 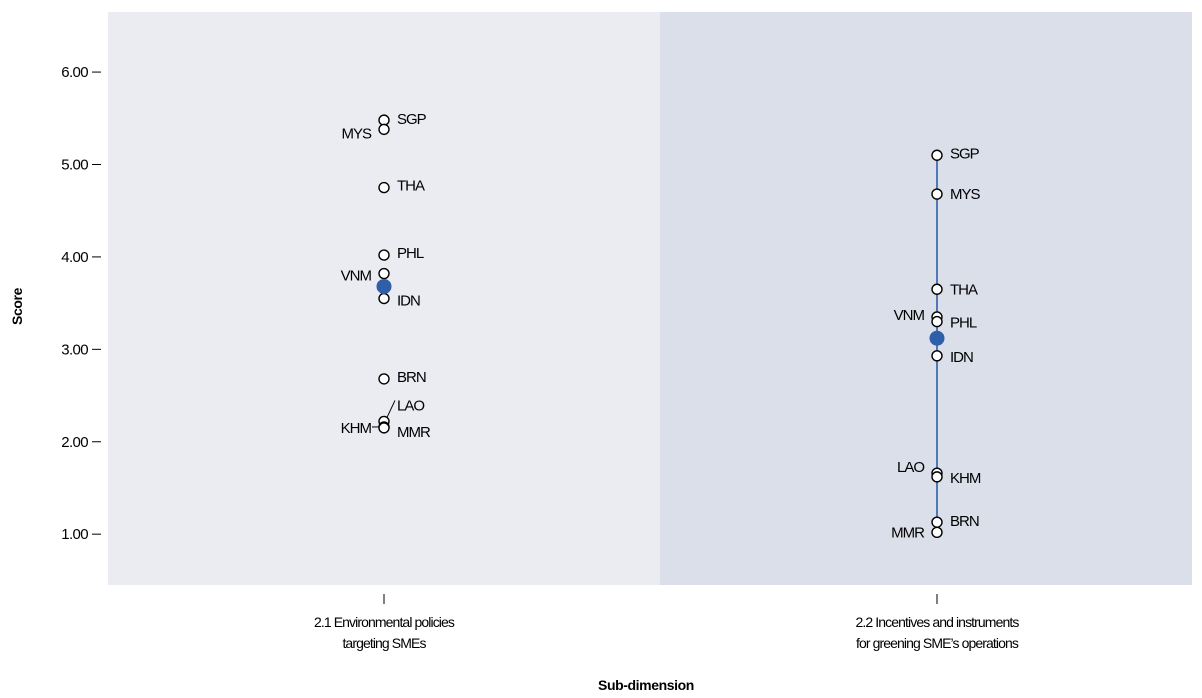 What do you see at coordinates (384, 643) in the screenshot?
I see `category-label-line2: targeting SMEs` at bounding box center [384, 643].